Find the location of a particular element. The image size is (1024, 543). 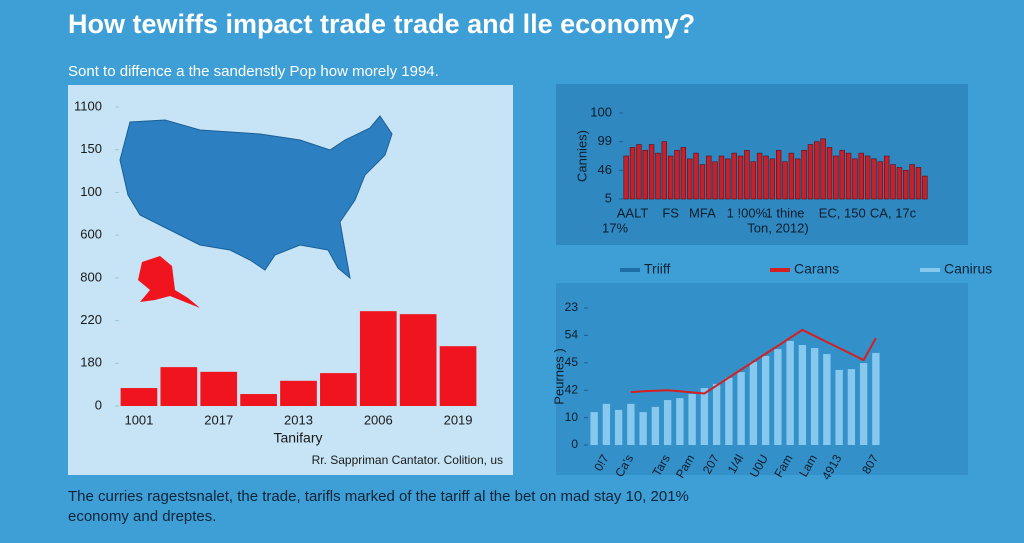

y-tick-label: 46 is located at coordinates (605, 169).